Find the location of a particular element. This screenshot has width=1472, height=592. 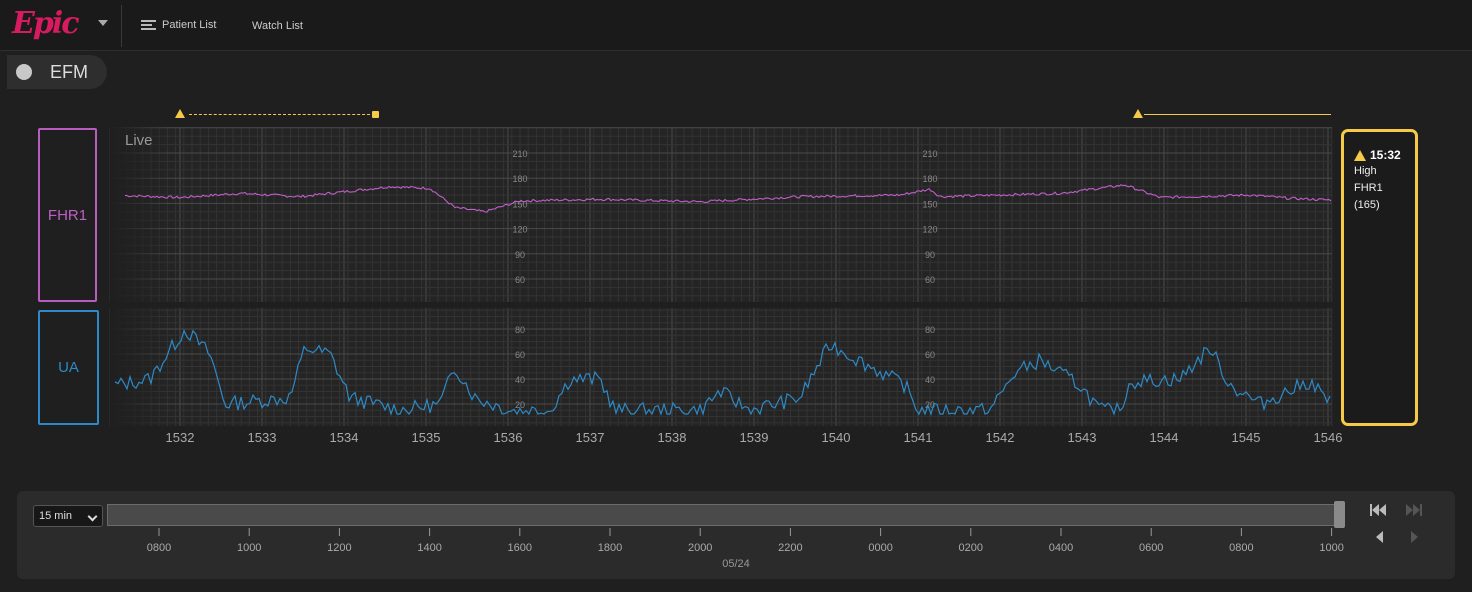

watch-list-label: Watch List is located at coordinates (277, 25).